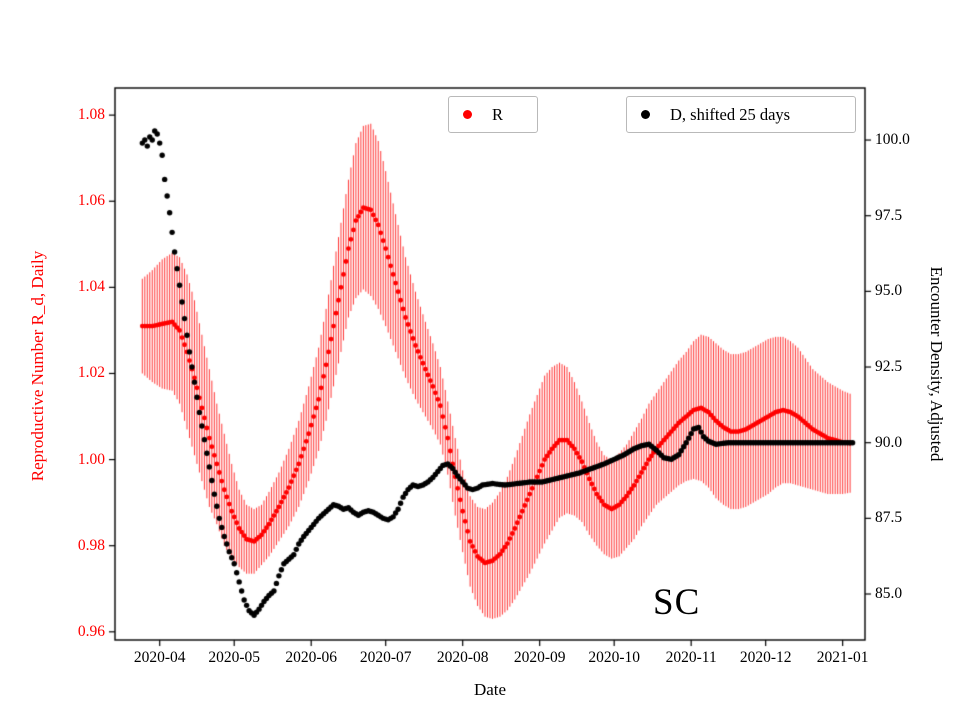  I want to click on legend-box-d: D, shifted 25 days, so click(741, 114).